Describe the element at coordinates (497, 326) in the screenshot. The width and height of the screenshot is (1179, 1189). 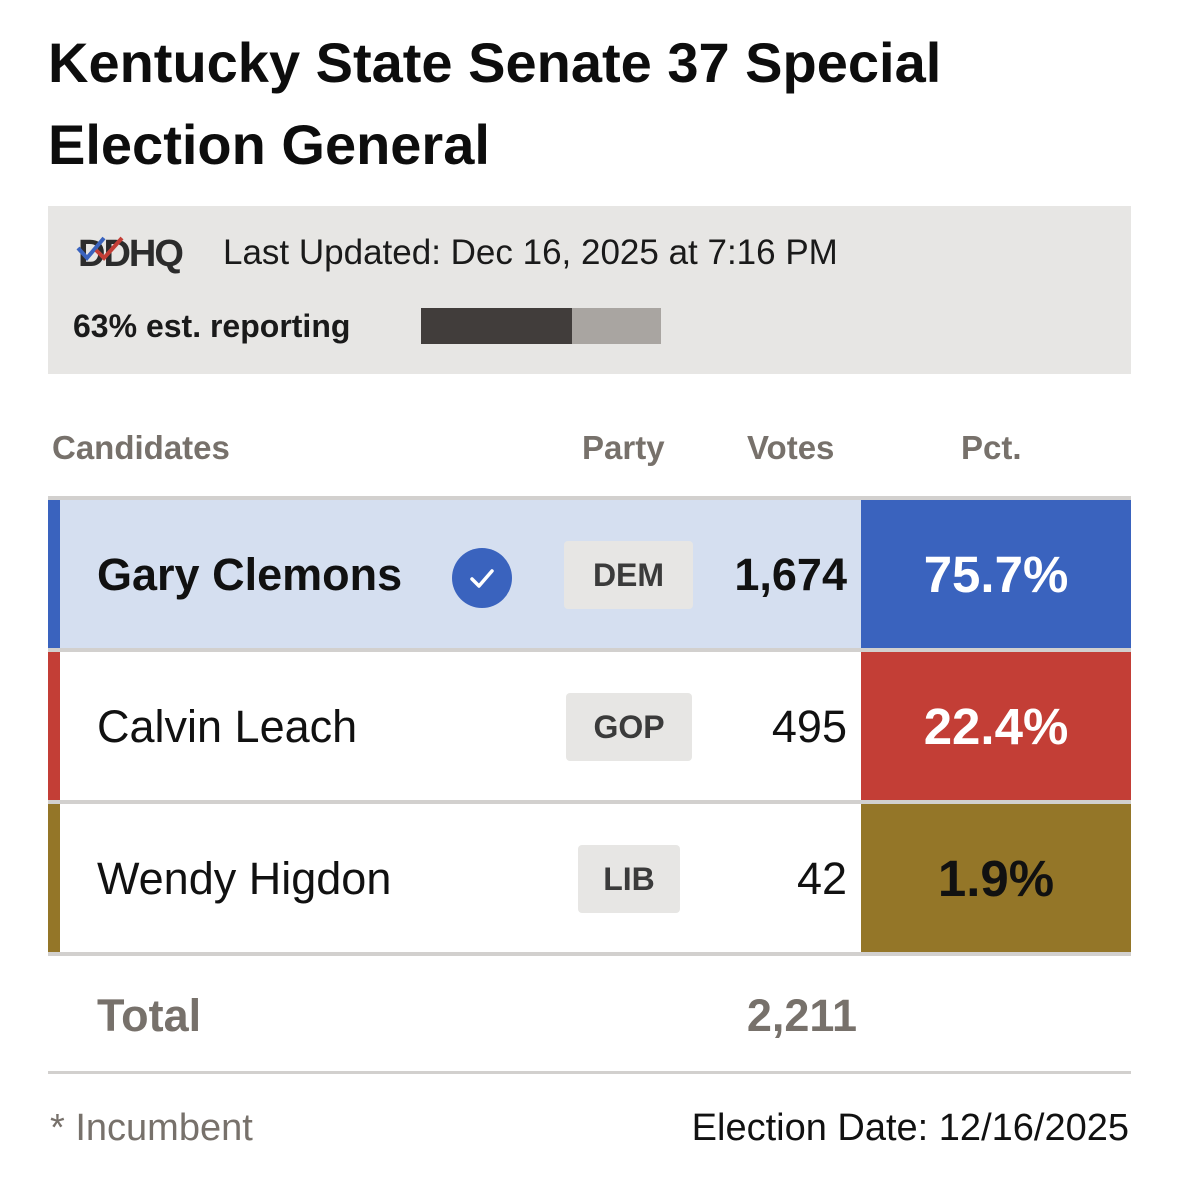
I see `reporting-progress-fill` at that location.